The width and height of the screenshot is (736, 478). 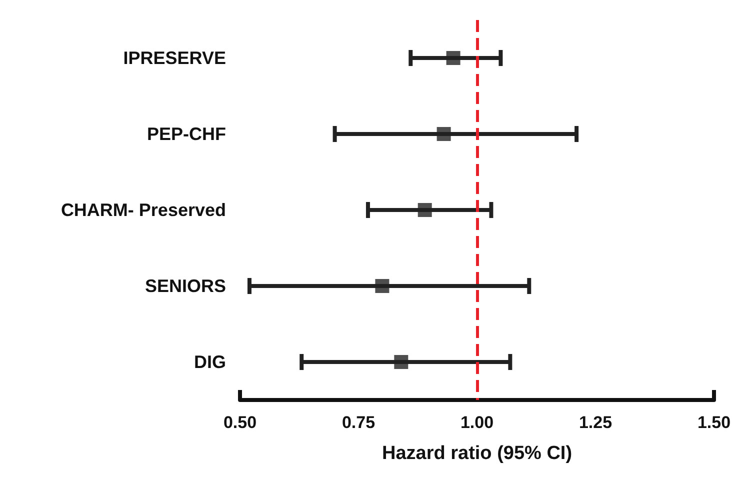 I want to click on x-tick-label: 1.50, so click(x=714, y=422).